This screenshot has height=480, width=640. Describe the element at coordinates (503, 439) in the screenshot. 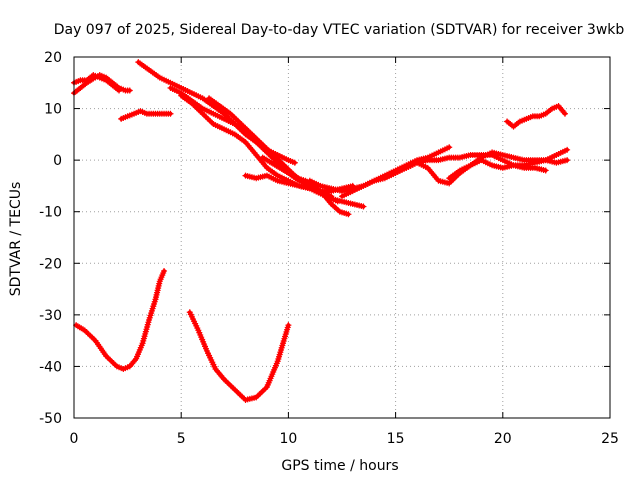

I see `x-tick-label: 20` at that location.